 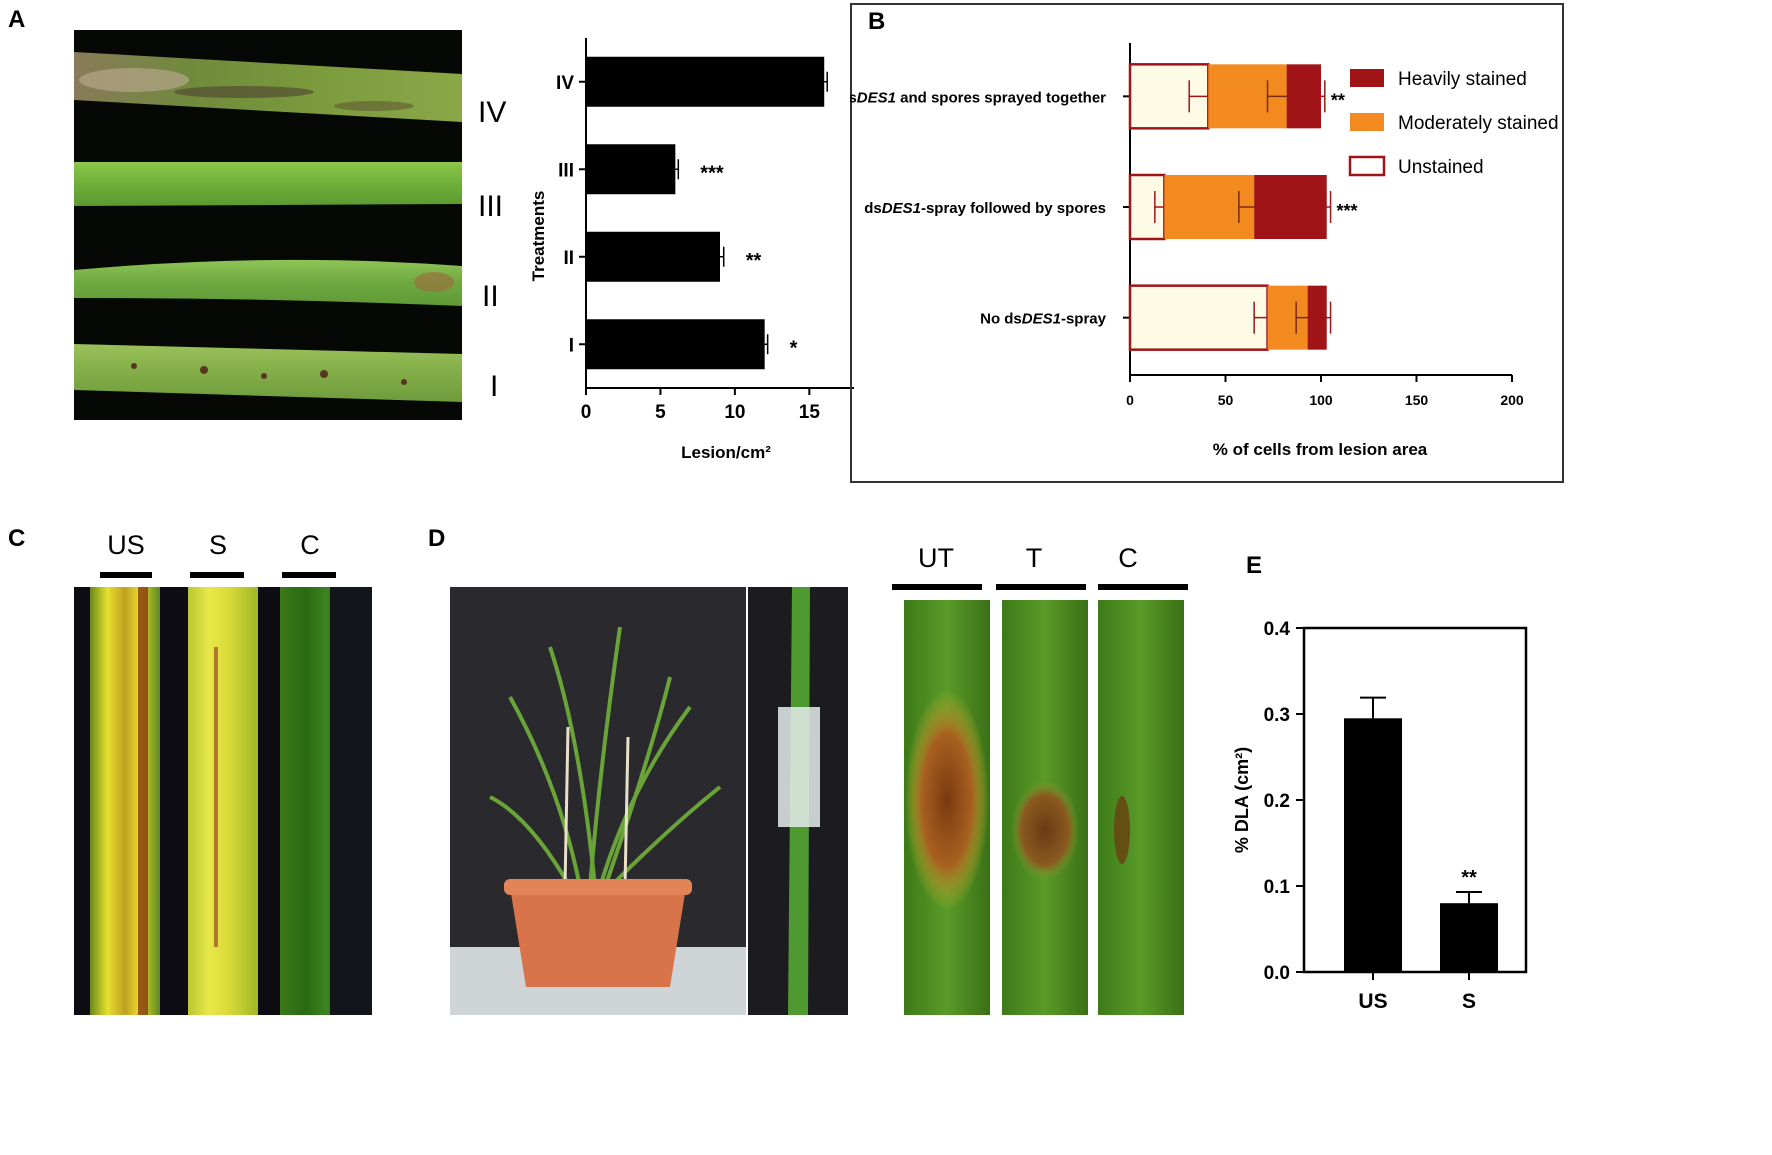 I want to click on chart-a-x-tick-label: 10, so click(x=734, y=412).